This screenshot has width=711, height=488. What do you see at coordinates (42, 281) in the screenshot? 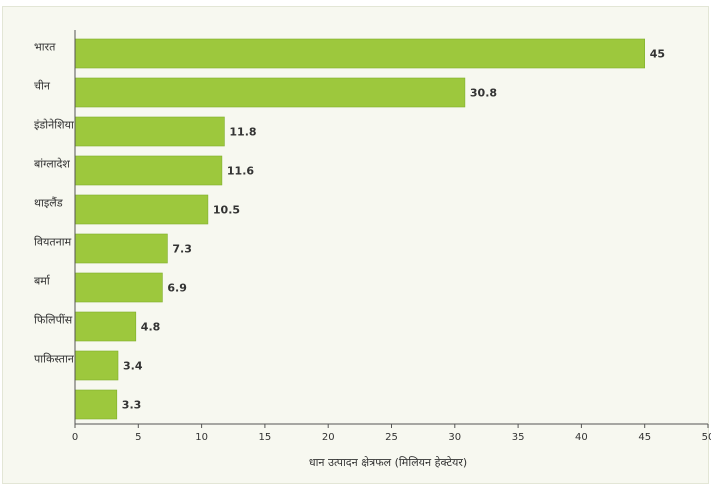
I see `category-label-7: बर्मा` at bounding box center [42, 281].